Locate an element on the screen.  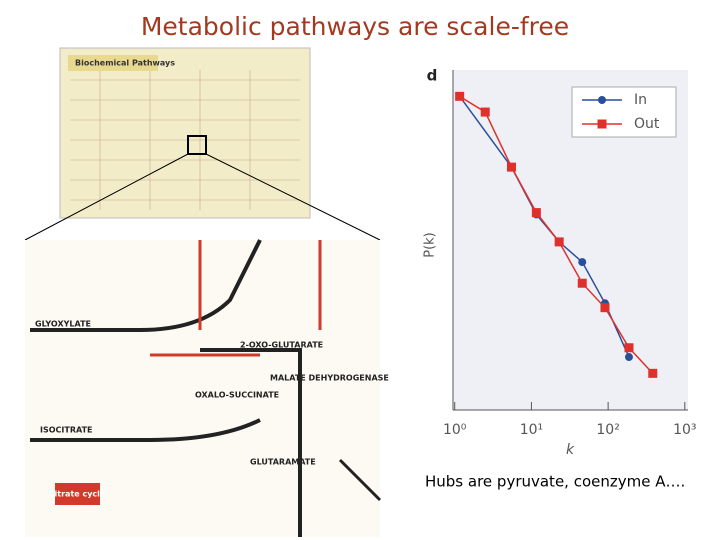
cycle-box is located at coordinates (77, 494).